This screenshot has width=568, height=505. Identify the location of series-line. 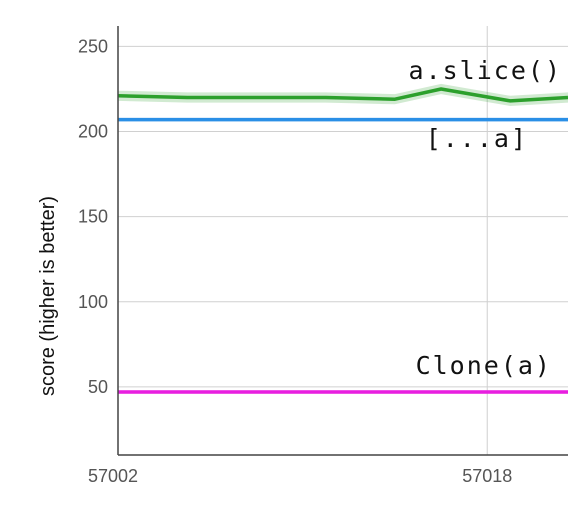
(342, 95).